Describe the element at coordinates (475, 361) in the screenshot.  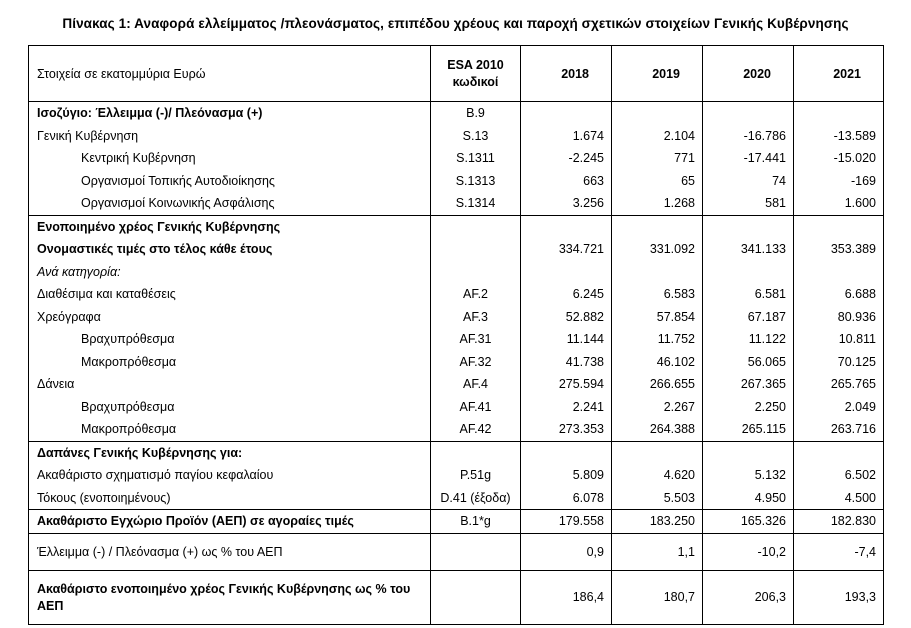
I see `row-esa-code: AF.32` at that location.